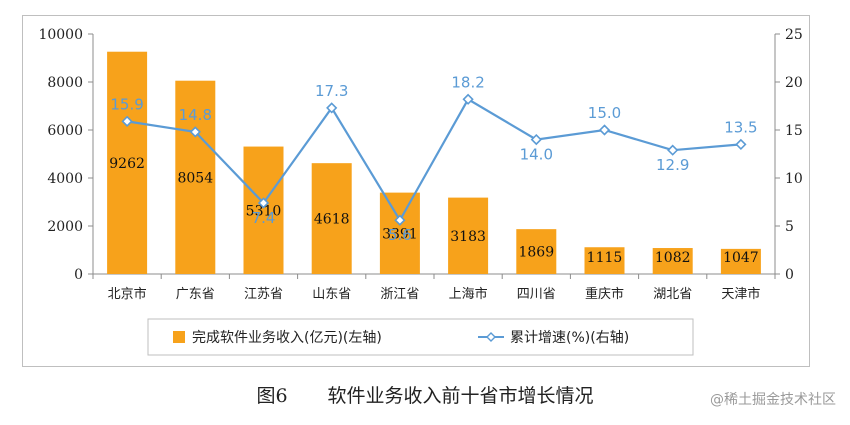 This screenshot has height=425, width=850. I want to click on legend-line-label: 累计增速(%)(右轴), so click(569, 338).